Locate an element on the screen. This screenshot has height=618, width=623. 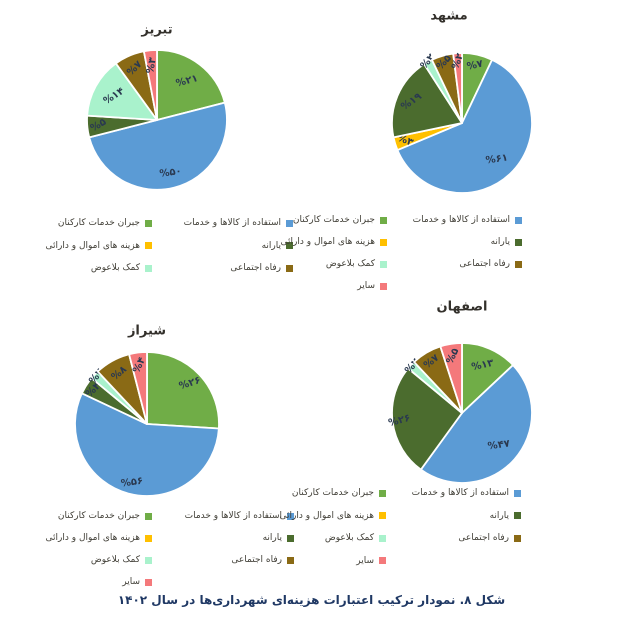
pie-slice-label: %۱۳ is located at coordinates (483, 365).